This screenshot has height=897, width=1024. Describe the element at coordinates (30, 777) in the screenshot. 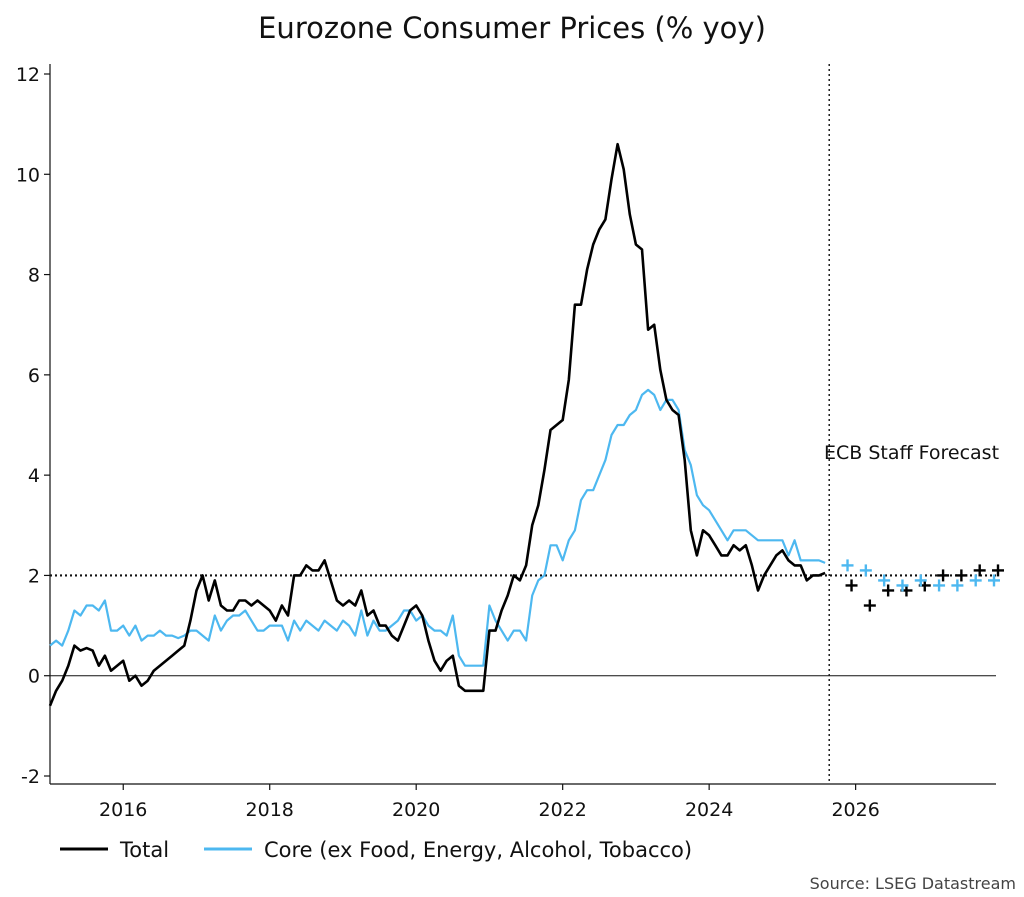

I see `y-tick-label: -2` at that location.